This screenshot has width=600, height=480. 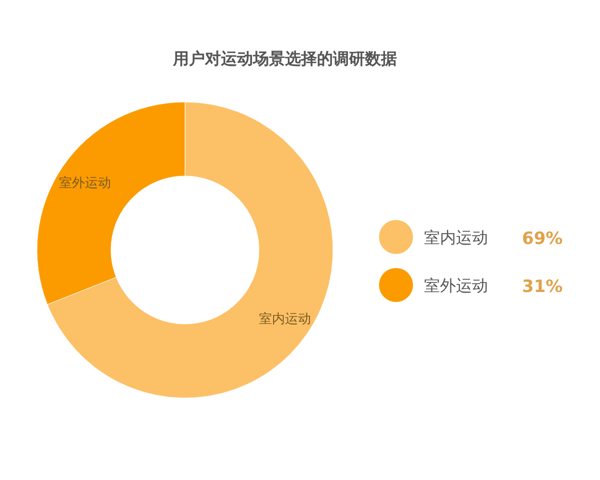 What do you see at coordinates (456, 285) in the screenshot?
I see `legend-label: 室外运动` at bounding box center [456, 285].